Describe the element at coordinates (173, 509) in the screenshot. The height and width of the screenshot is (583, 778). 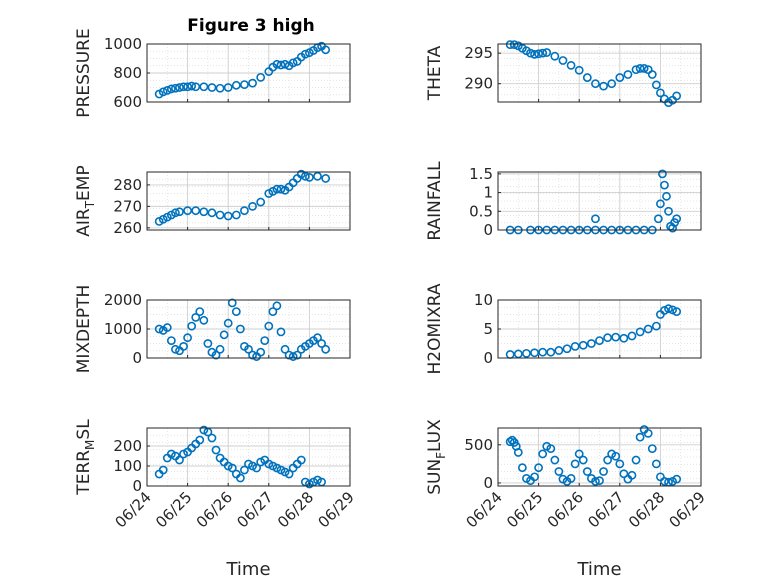
I see `x-tick-label: 06/25` at that location.